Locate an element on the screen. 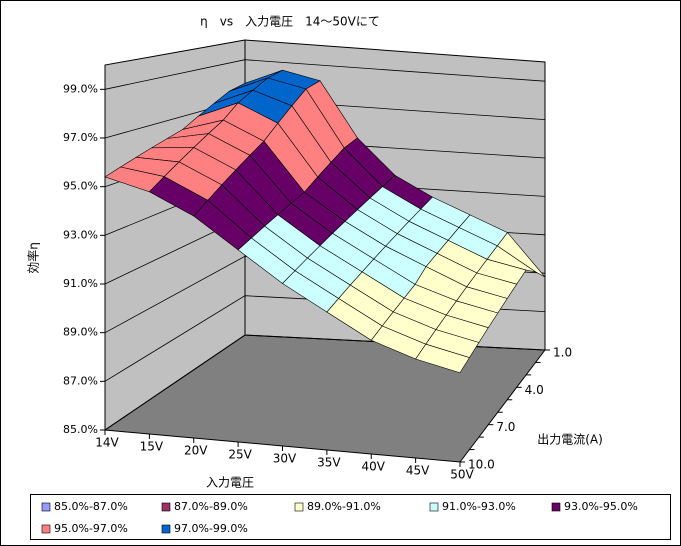 The height and width of the screenshot is (546, 681). x-tick-label: 14V is located at coordinates (107, 443).